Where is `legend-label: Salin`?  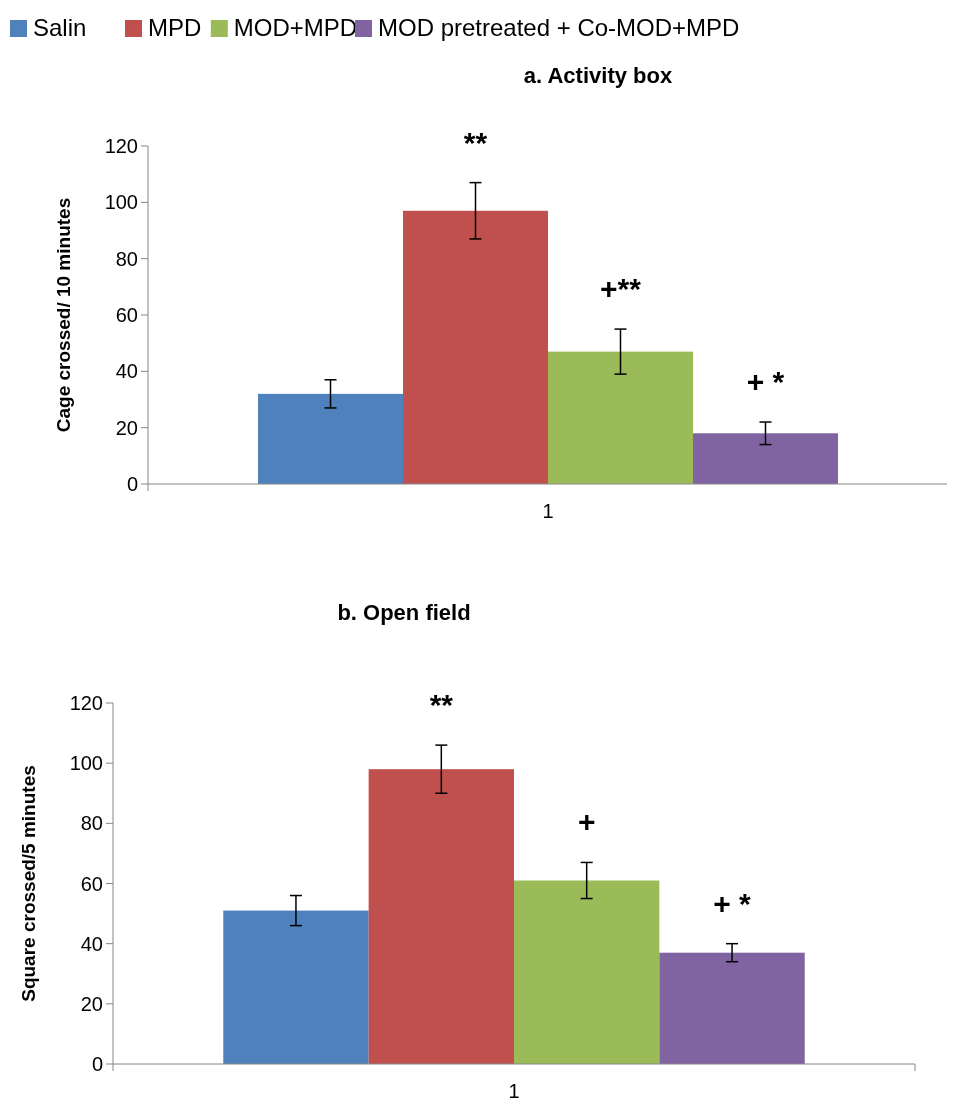
legend-label: Salin is located at coordinates (60, 27).